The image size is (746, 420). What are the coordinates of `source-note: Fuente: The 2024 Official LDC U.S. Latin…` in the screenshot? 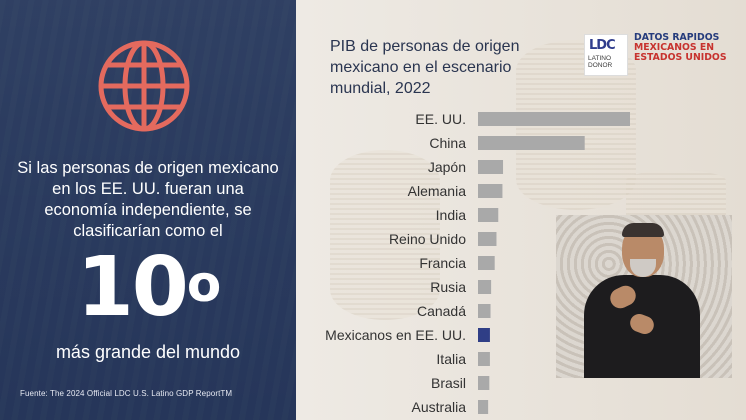 It's located at (126, 393).